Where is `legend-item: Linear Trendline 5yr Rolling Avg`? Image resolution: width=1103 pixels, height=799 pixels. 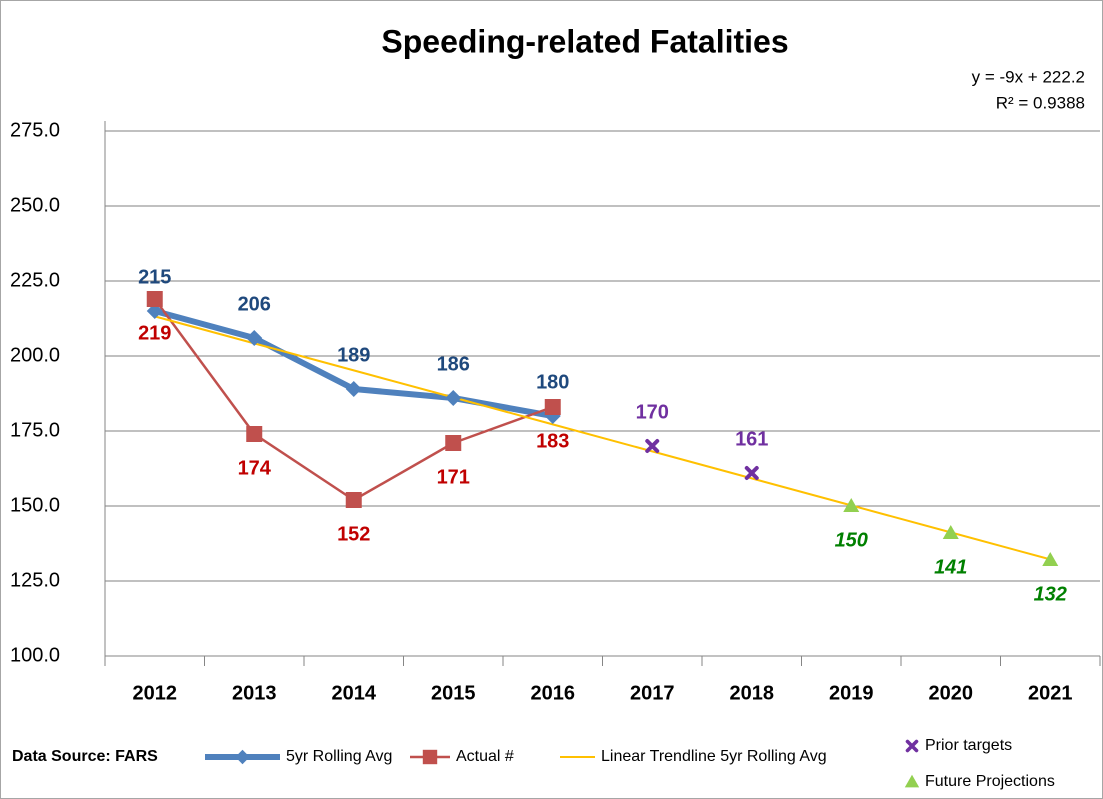
legend-item: Linear Trendline 5yr Rolling Avg is located at coordinates (693, 756).